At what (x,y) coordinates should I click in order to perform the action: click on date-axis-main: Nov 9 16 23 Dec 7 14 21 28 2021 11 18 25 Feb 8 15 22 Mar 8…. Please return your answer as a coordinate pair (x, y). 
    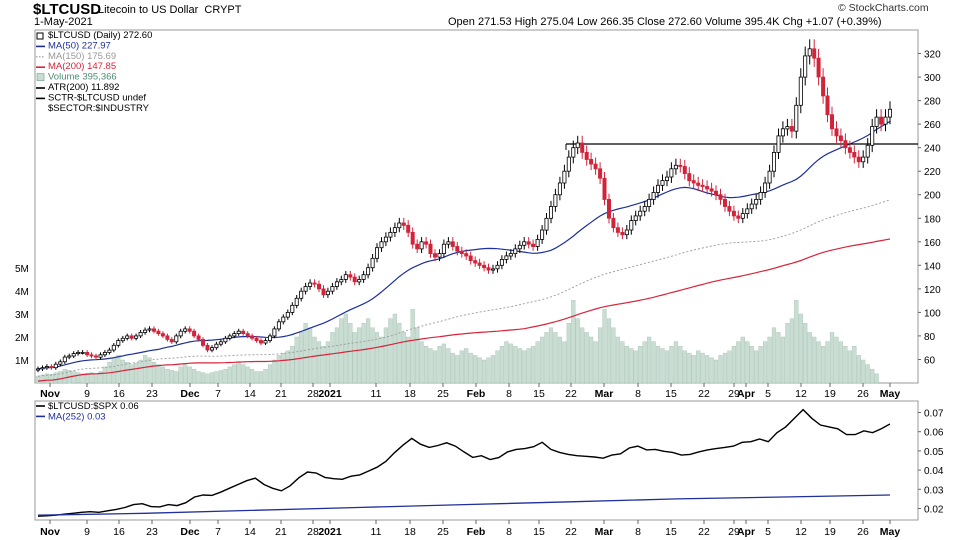
    Looking at the image, I should click on (470, 391).